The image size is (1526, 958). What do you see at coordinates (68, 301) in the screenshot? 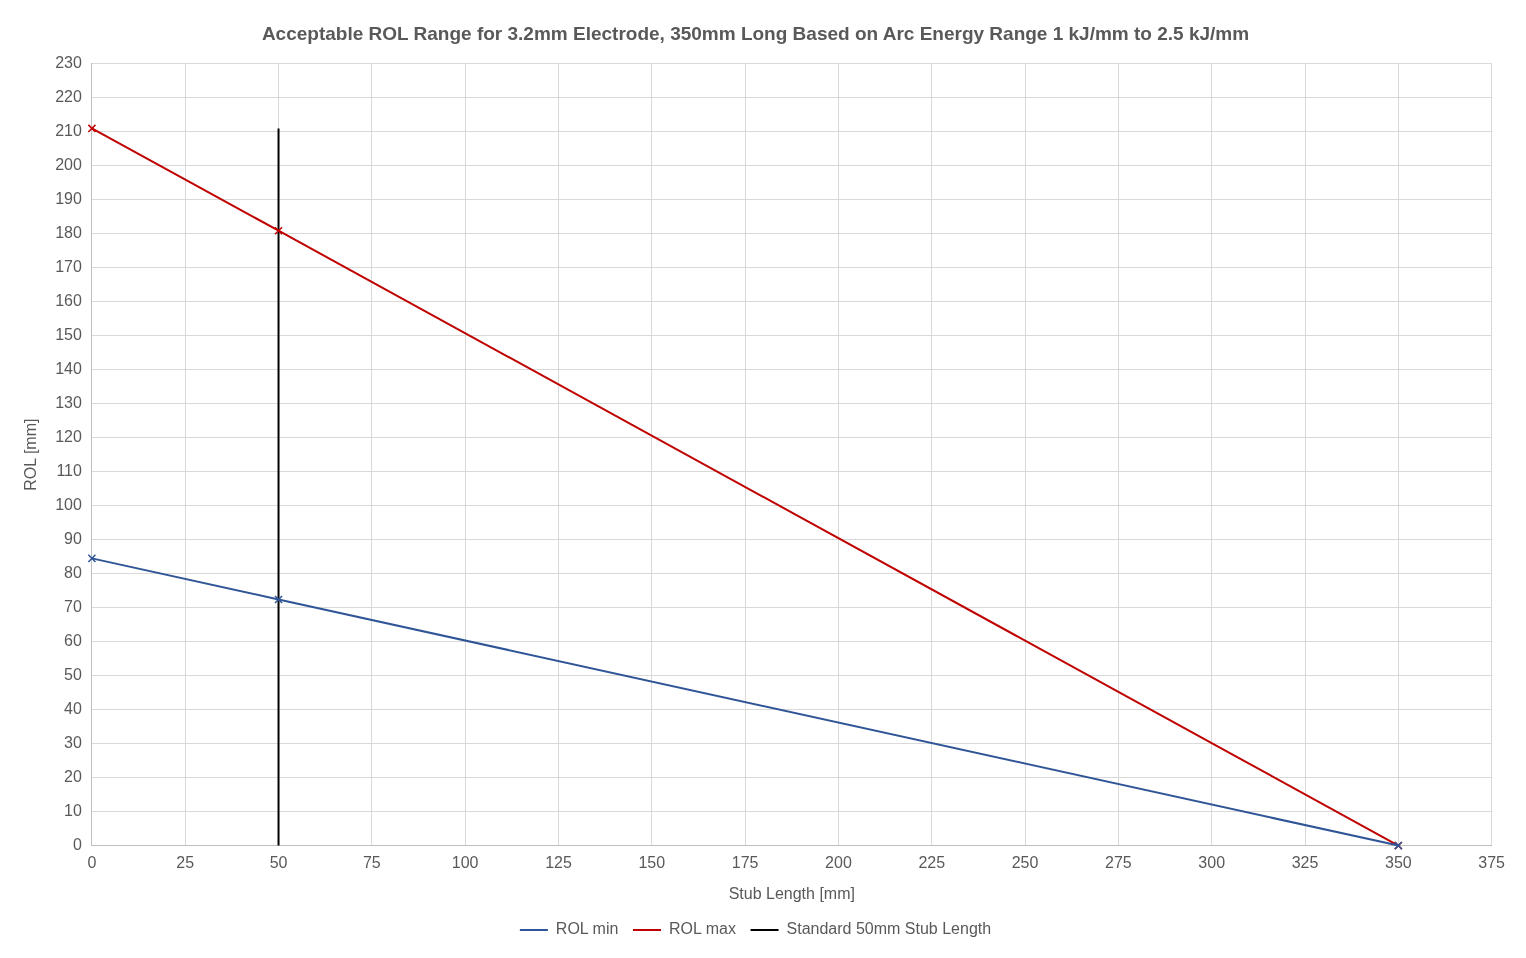
I see `y-tick-label: 160` at bounding box center [68, 301].